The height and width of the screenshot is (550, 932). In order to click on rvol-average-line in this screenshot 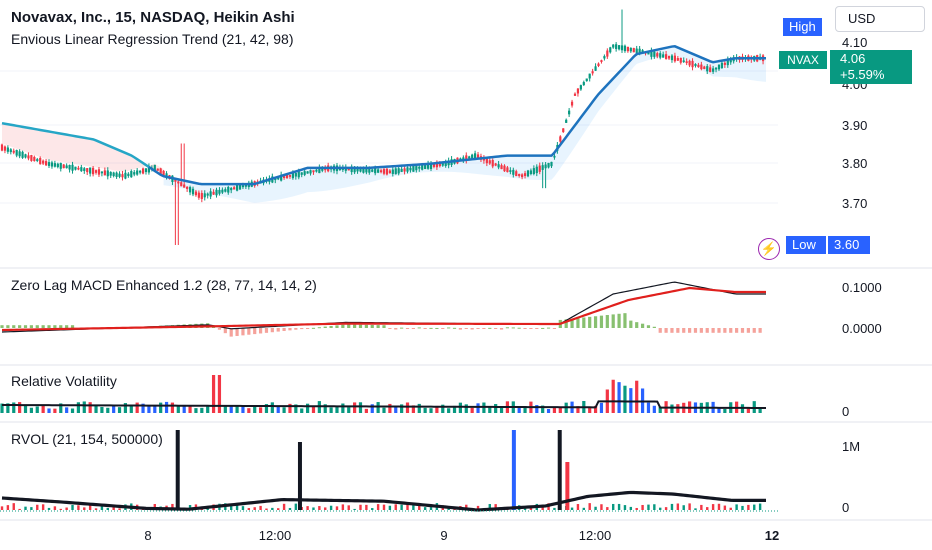, I will do `click(383, 501)`.